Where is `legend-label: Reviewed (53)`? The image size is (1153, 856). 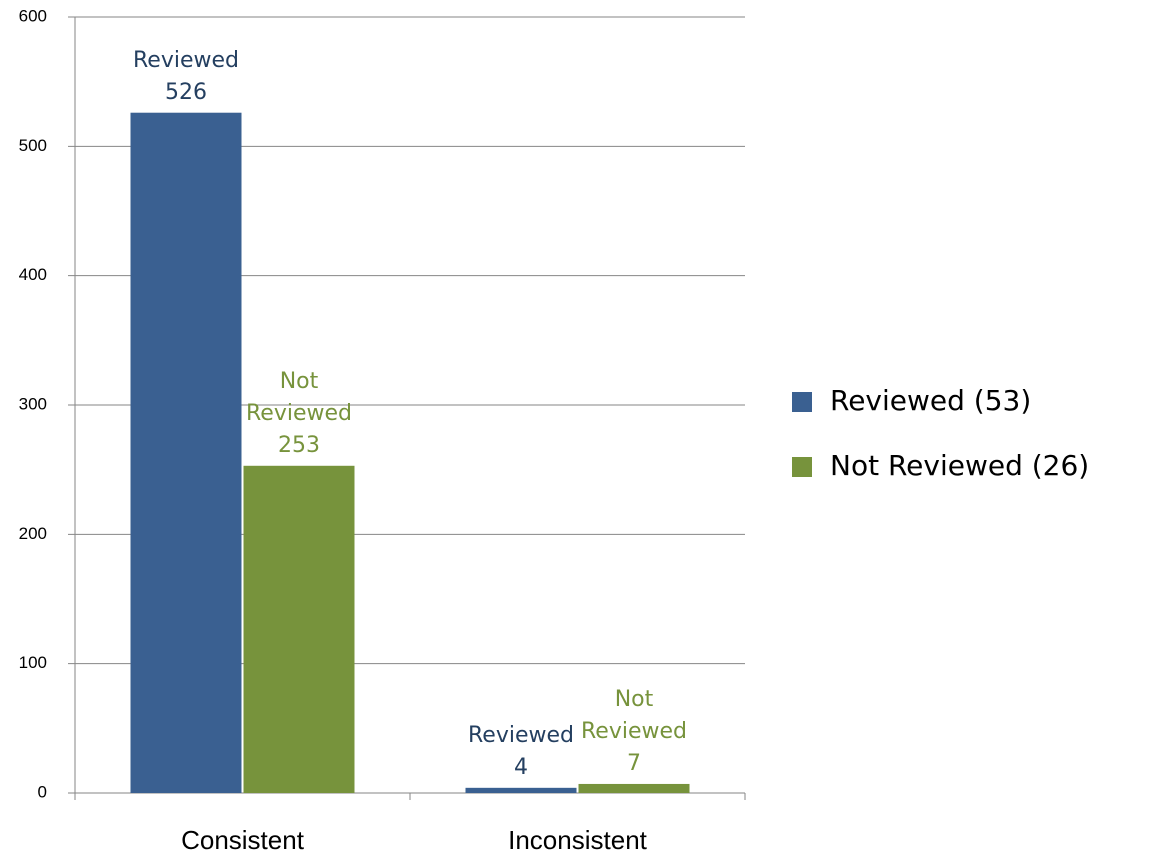 legend-label: Reviewed (53) is located at coordinates (930, 400).